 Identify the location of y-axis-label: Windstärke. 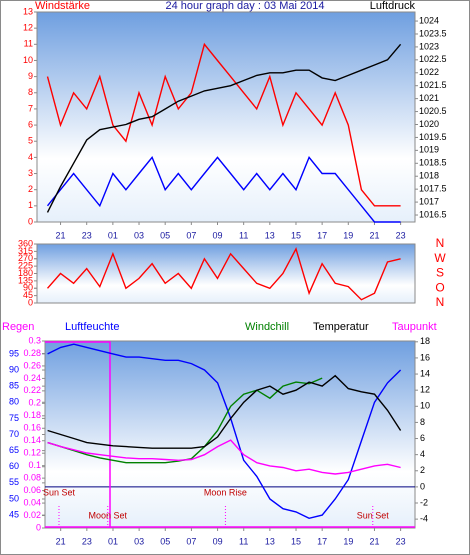
(62, 6).